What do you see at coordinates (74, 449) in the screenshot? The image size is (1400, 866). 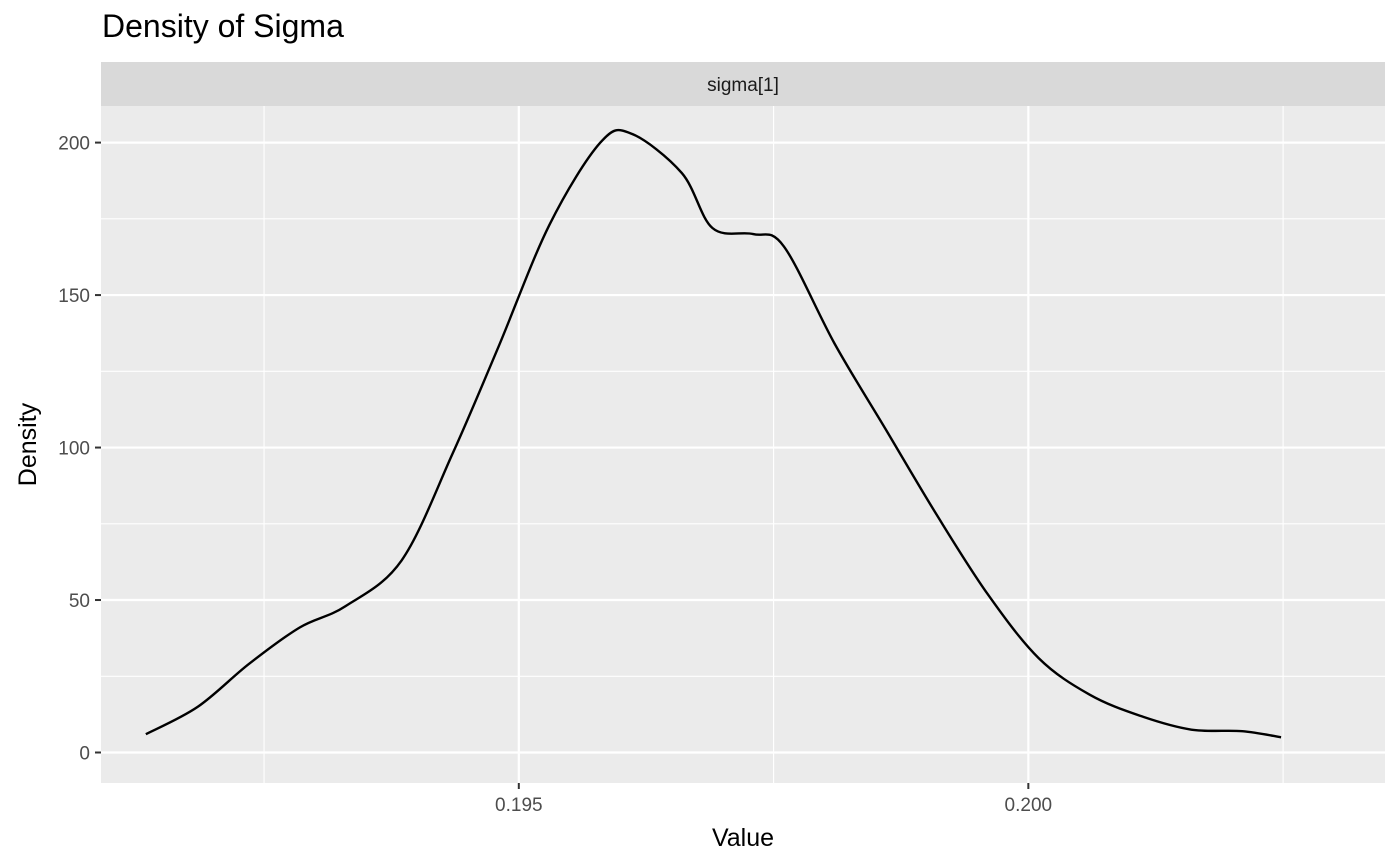 I see `y-tick-label: 100` at bounding box center [74, 449].